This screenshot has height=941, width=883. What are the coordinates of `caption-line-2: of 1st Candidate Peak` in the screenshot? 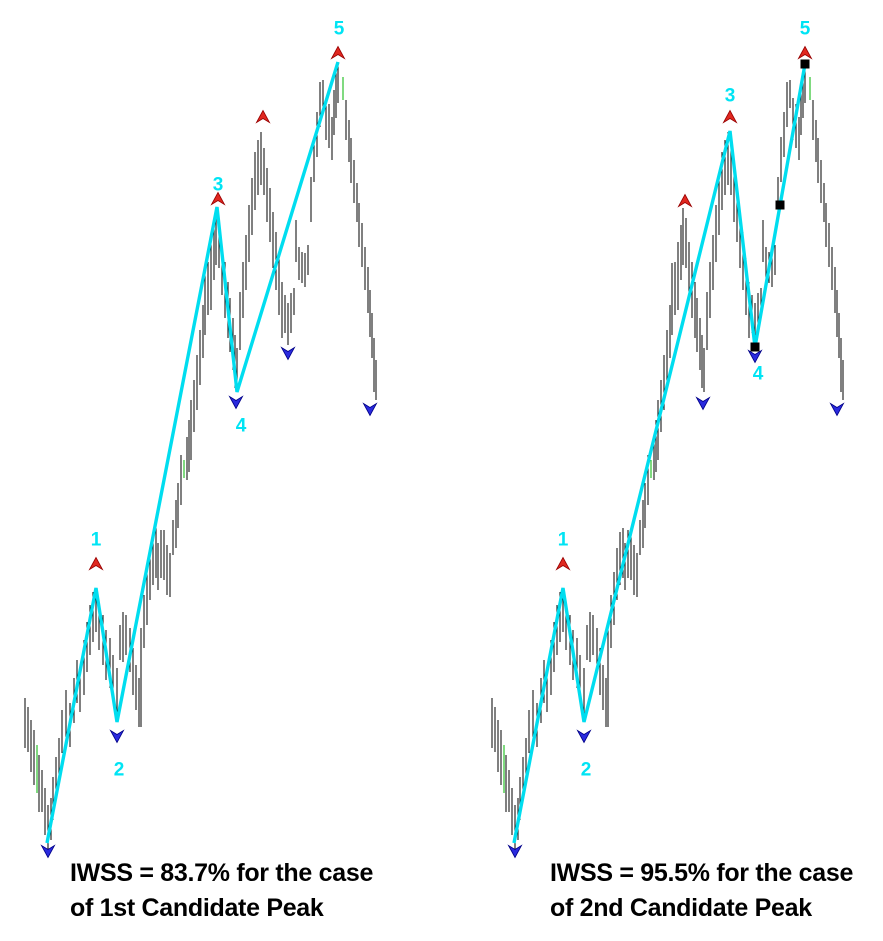 It's located at (197, 908).